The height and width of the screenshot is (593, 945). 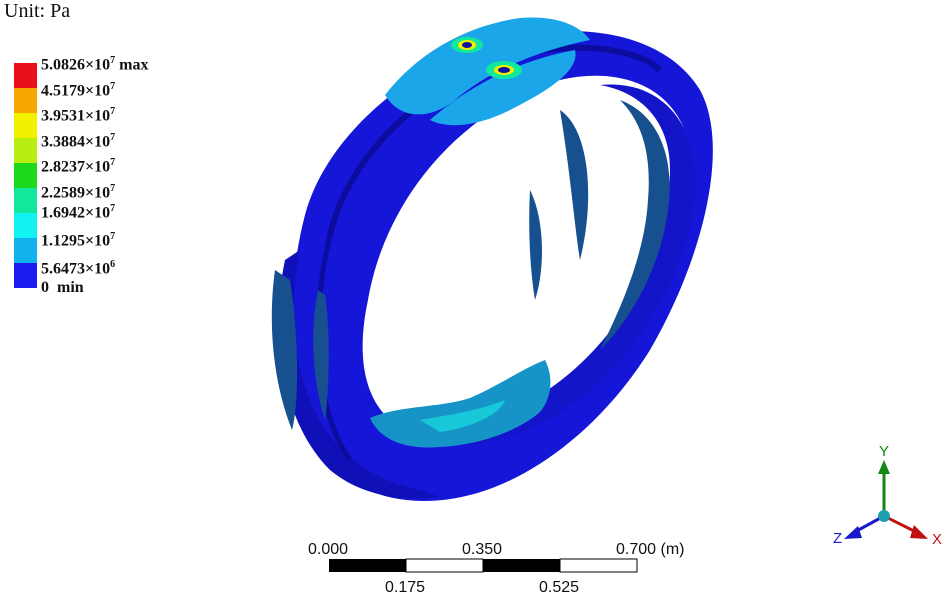 What do you see at coordinates (884, 516) in the screenshot?
I see `triad-origin` at bounding box center [884, 516].